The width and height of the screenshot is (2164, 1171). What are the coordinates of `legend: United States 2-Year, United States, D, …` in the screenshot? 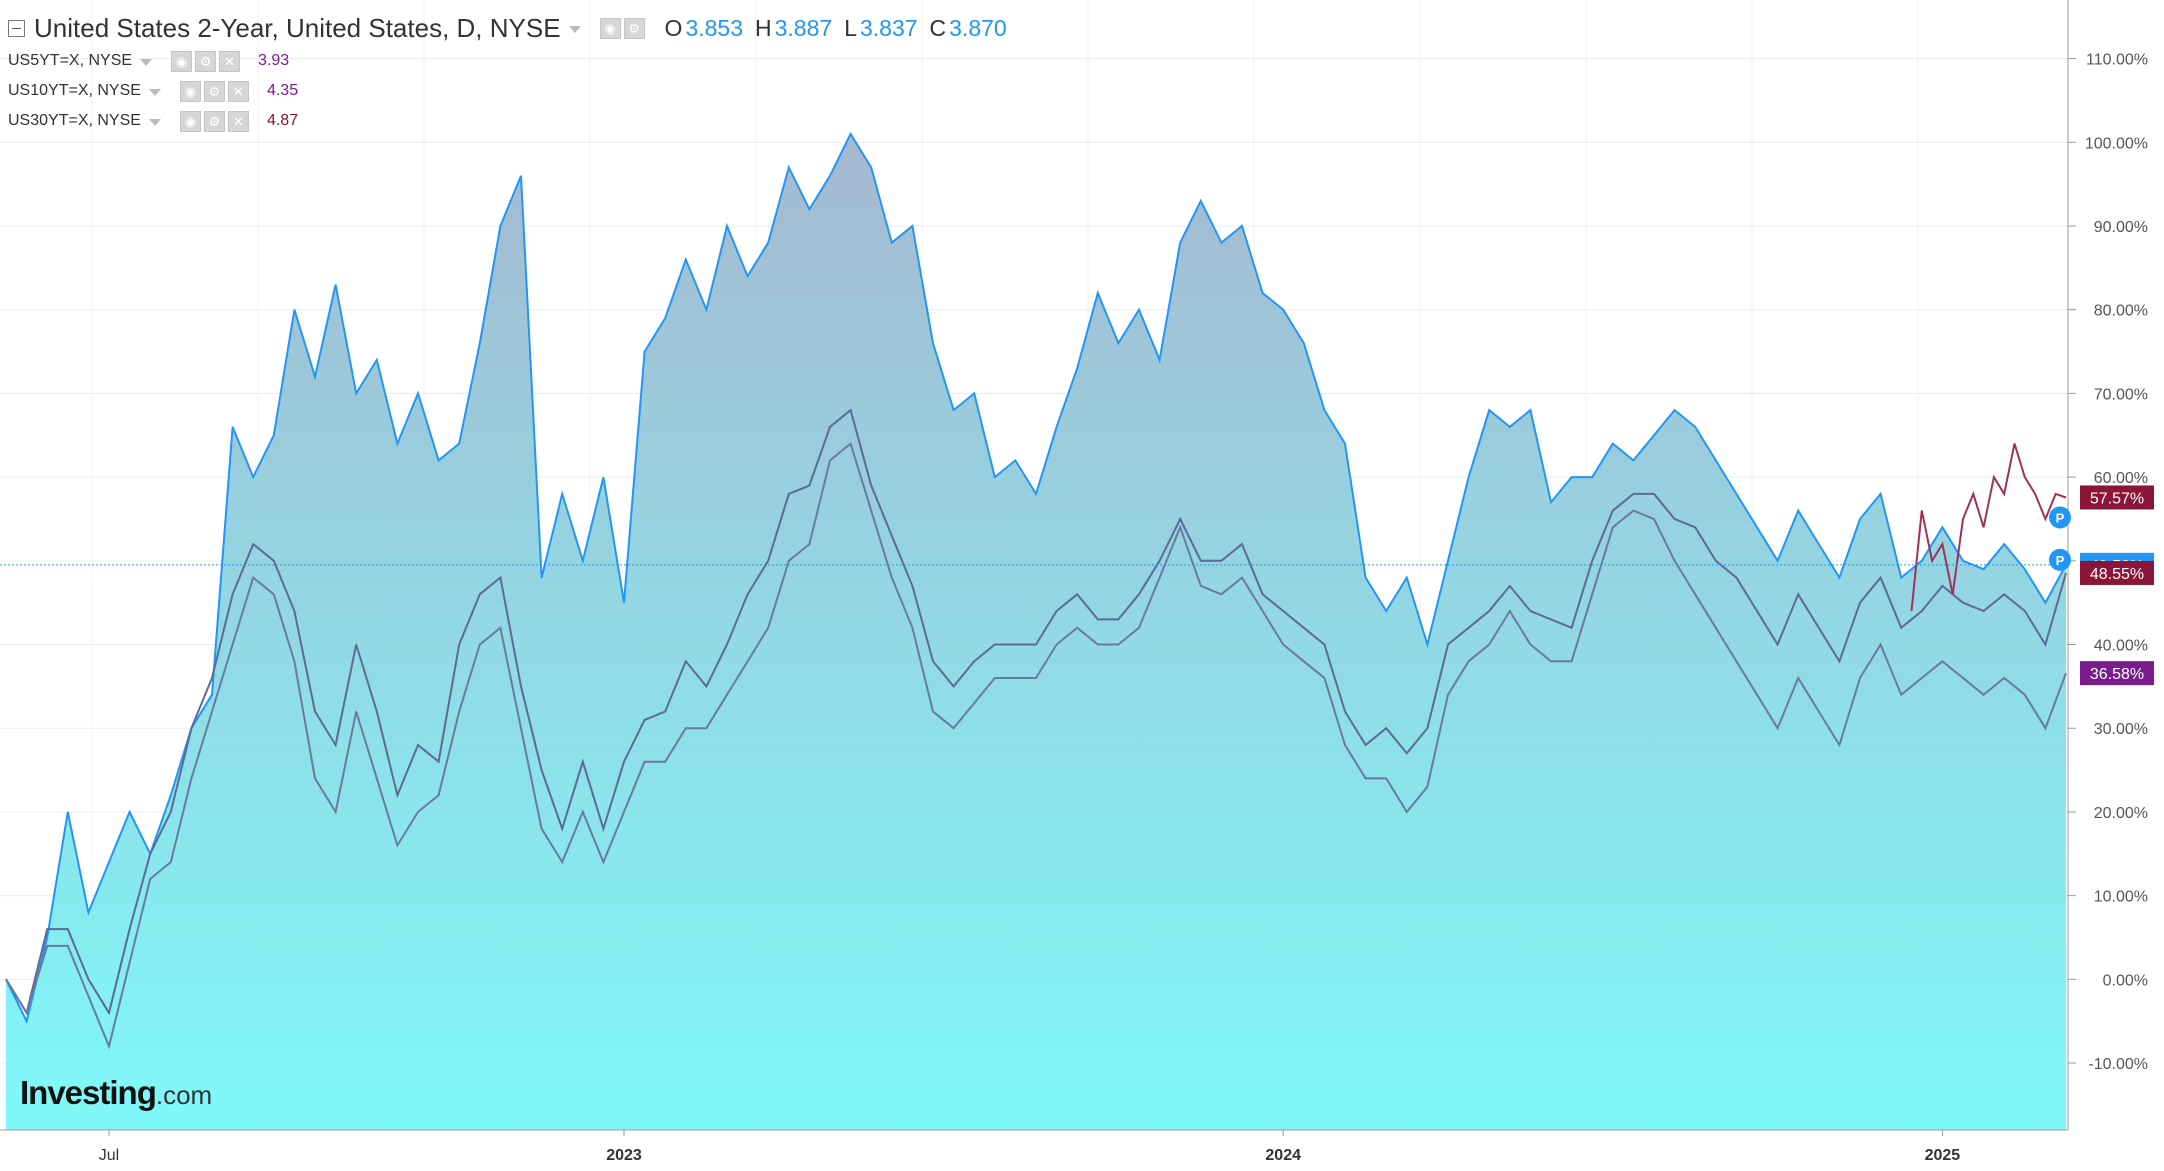 It's located at (507, 73).